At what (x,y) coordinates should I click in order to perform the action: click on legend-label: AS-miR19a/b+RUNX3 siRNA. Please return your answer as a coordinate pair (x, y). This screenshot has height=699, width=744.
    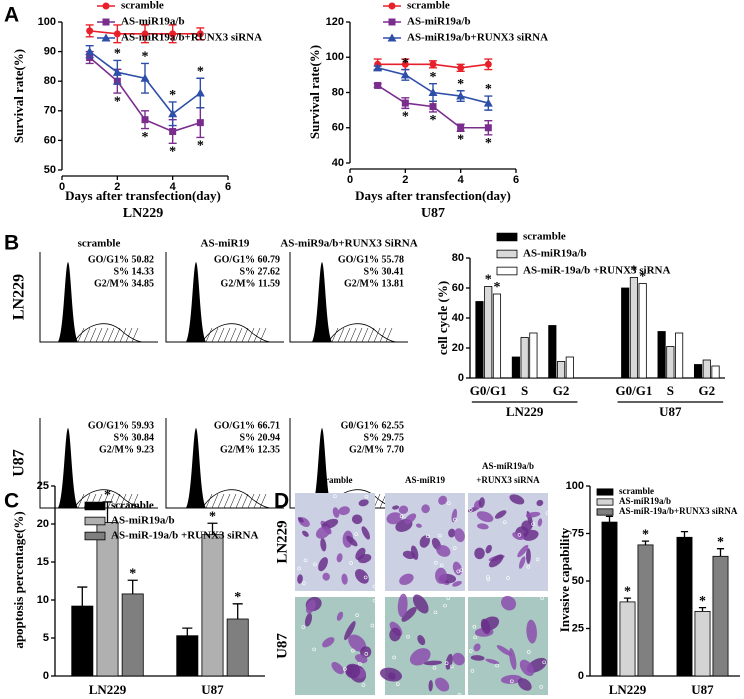
    Looking at the image, I should click on (477, 38).